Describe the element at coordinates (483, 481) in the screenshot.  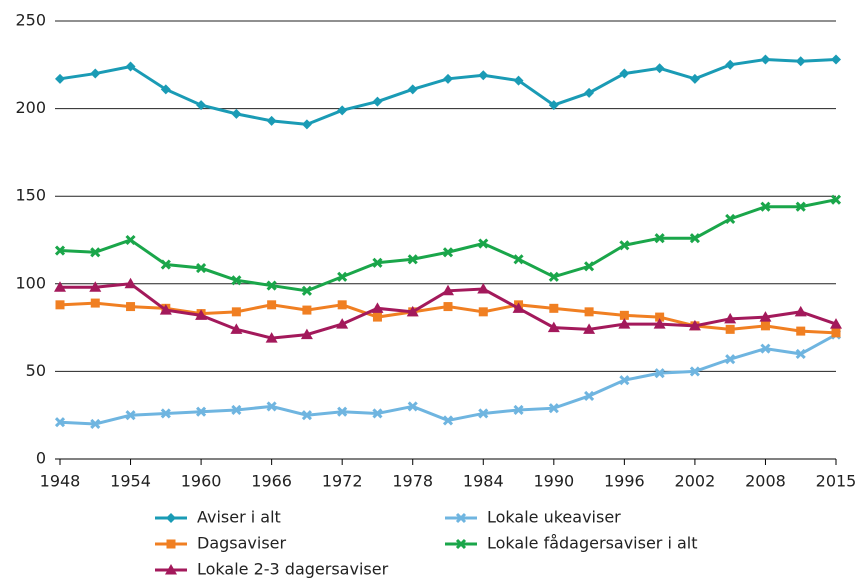
I see `x-tick-label: 1984` at that location.